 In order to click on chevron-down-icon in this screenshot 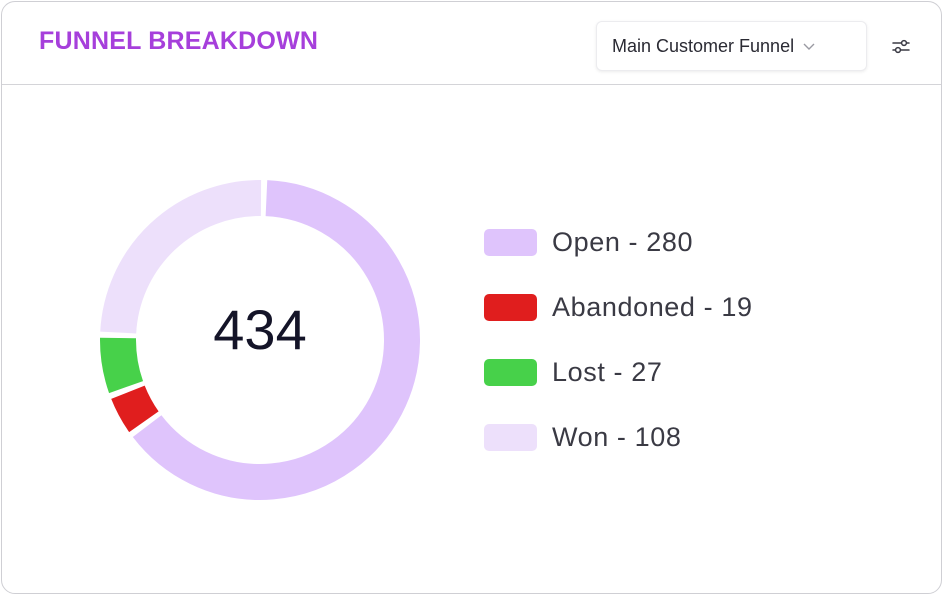, I will do `click(809, 46)`.